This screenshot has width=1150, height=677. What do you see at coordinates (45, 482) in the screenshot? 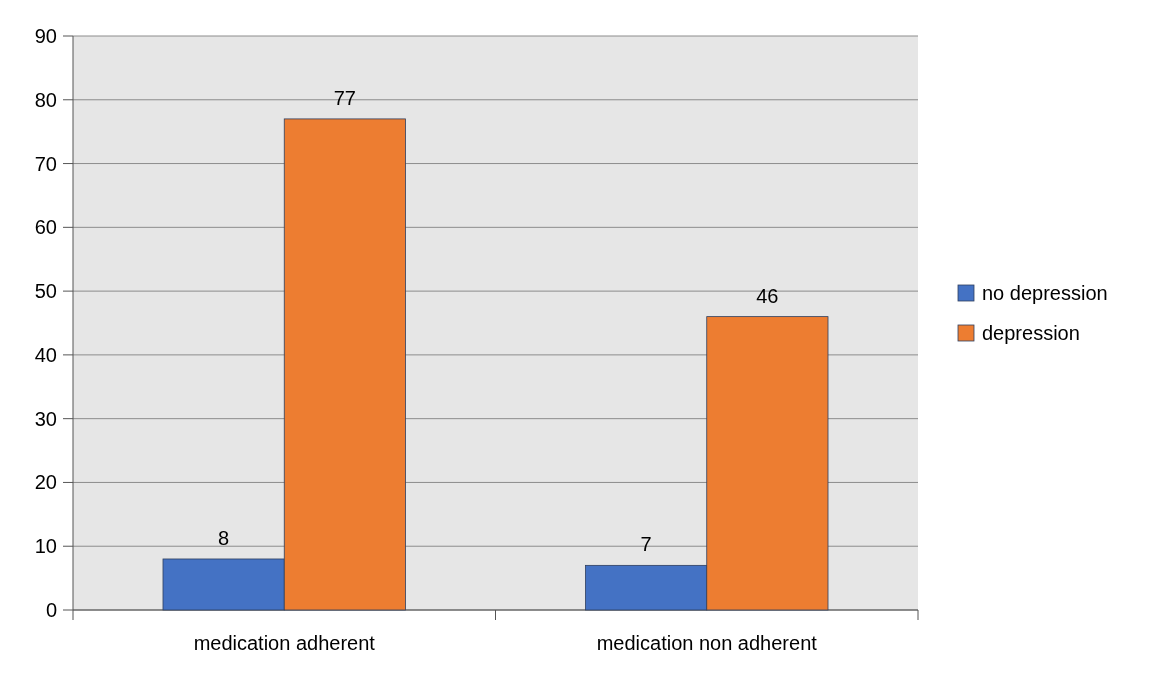
I see `y-tick-label: 20` at bounding box center [45, 482].